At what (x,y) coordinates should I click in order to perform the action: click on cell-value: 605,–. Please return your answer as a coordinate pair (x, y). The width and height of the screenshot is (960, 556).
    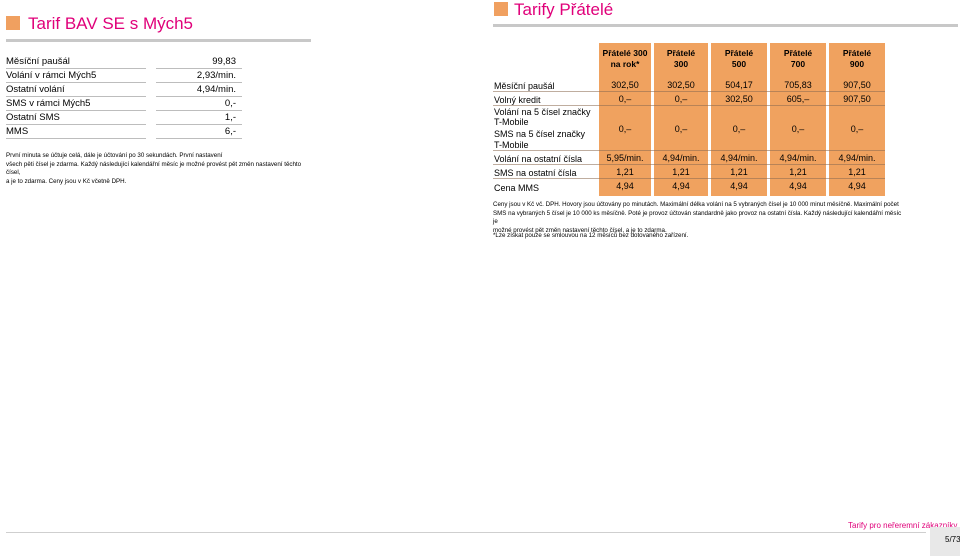
    Looking at the image, I should click on (798, 99).